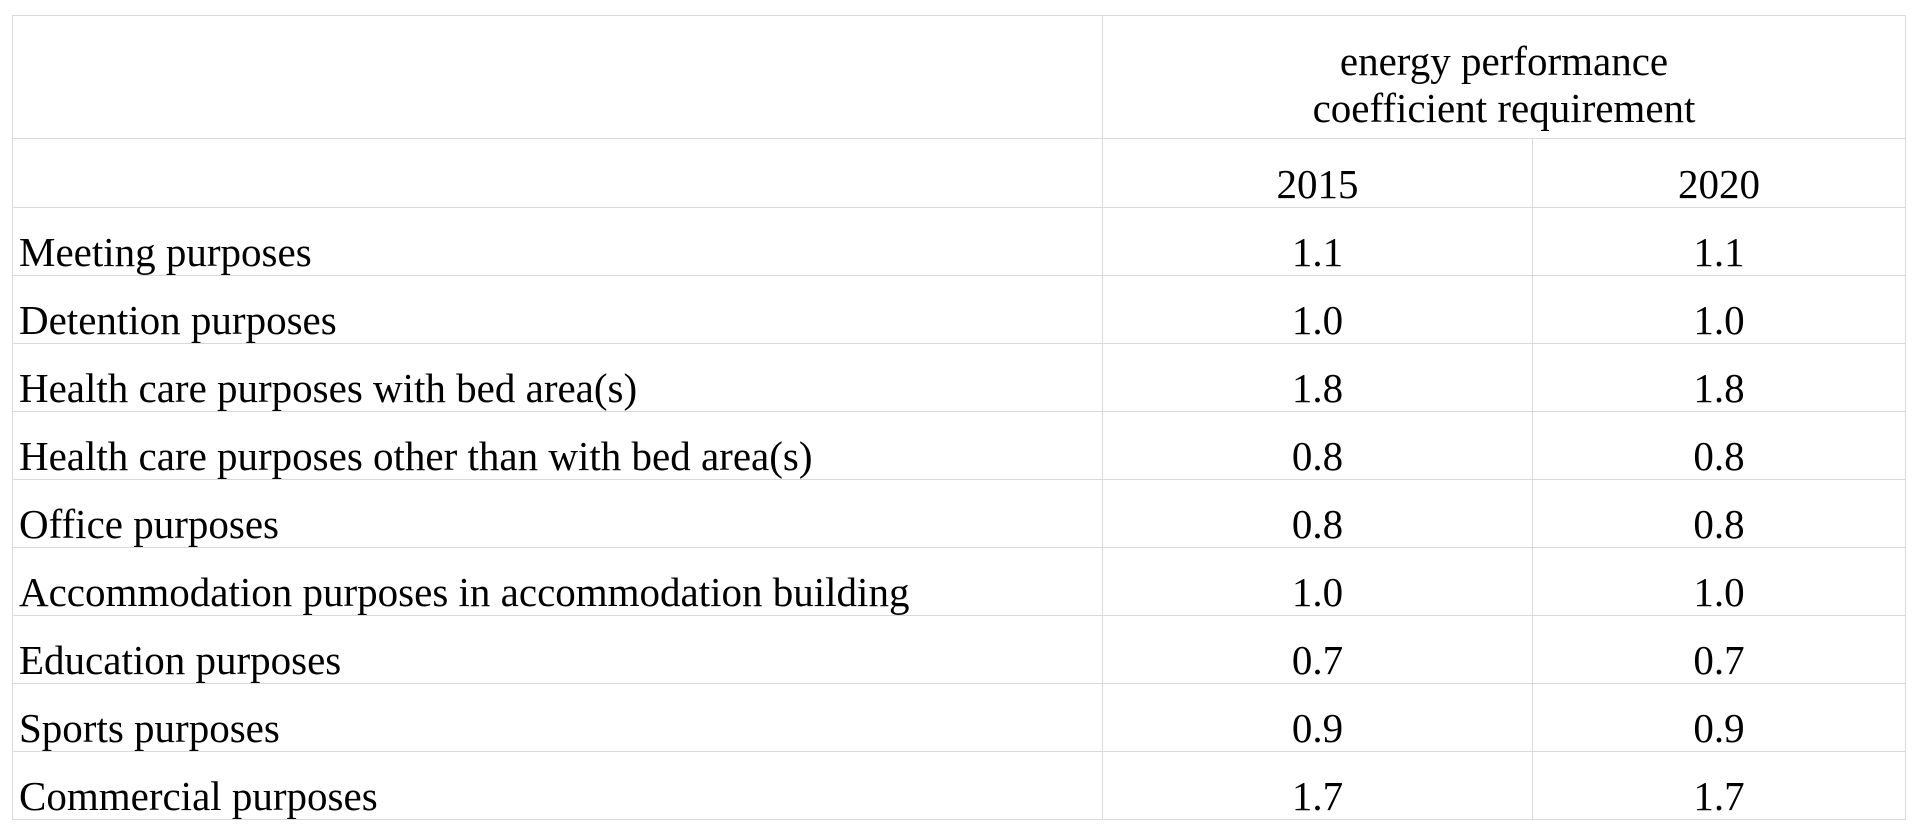 The height and width of the screenshot is (829, 1919). I want to click on row-label: Detention purposes, so click(557, 309).